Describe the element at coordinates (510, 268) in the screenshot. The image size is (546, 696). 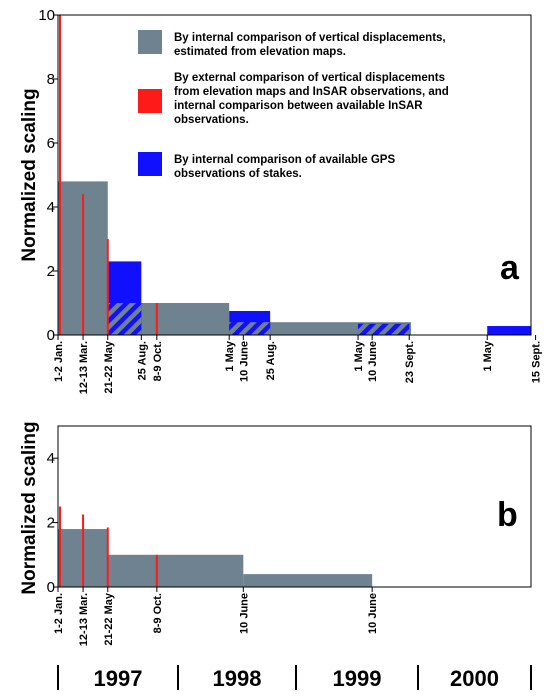
I see `panel-a-letter: a` at that location.